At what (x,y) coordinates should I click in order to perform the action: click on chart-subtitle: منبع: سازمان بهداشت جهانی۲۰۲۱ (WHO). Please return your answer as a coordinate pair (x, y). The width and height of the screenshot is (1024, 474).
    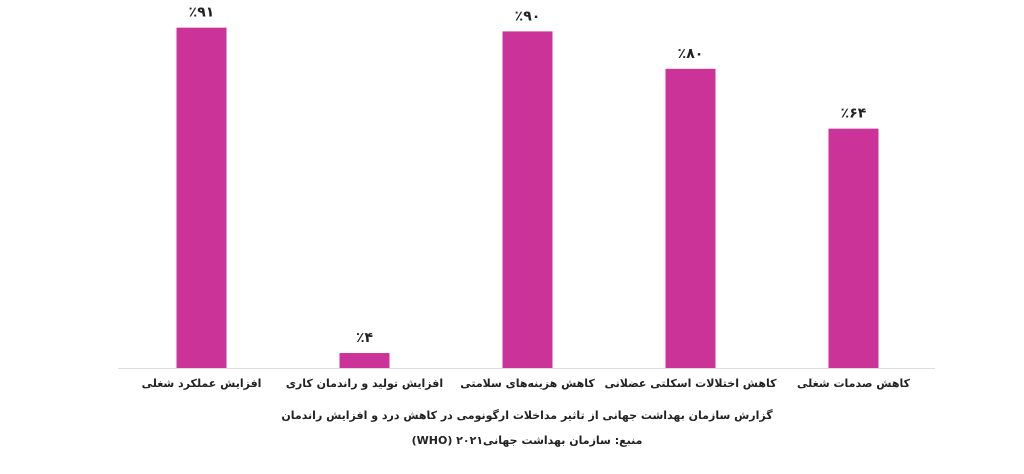
    Looking at the image, I should click on (527, 440).